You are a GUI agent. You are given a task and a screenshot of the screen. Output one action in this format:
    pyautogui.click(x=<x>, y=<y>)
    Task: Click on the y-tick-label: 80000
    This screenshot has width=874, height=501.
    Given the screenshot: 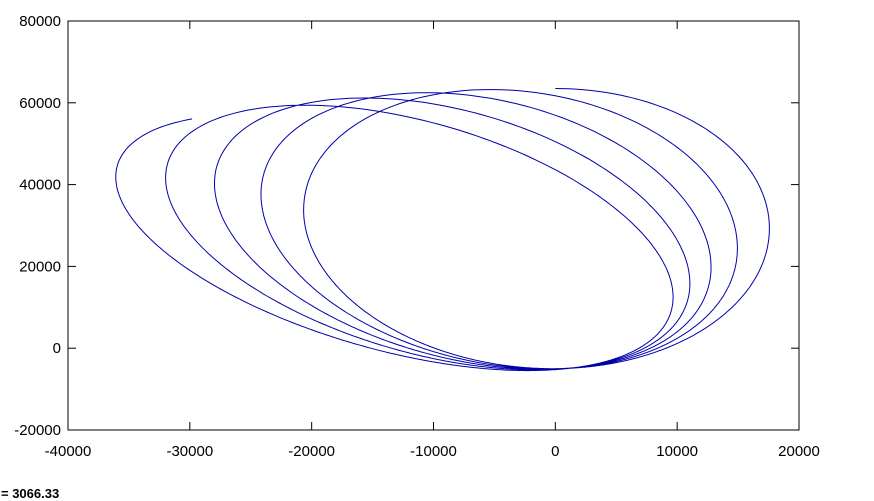 What is the action you would take?
    pyautogui.click(x=40, y=21)
    